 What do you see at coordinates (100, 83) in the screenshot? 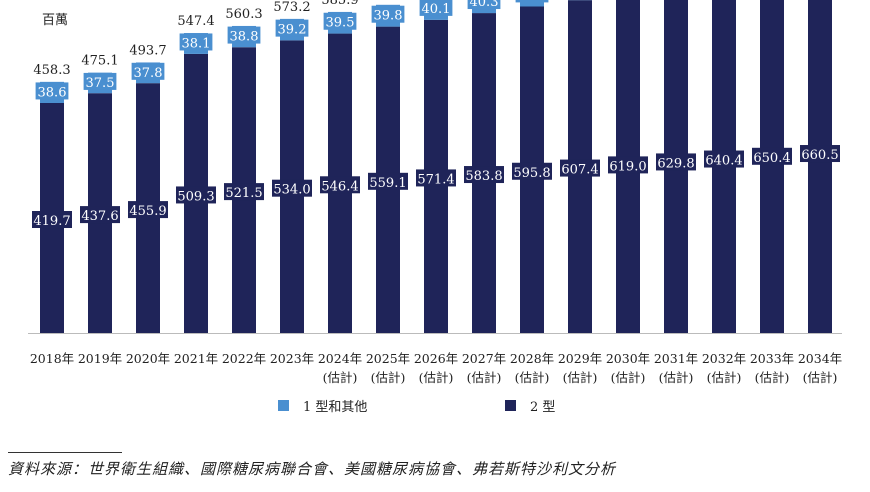
I see `data-label-type1: 37.5` at bounding box center [100, 83].